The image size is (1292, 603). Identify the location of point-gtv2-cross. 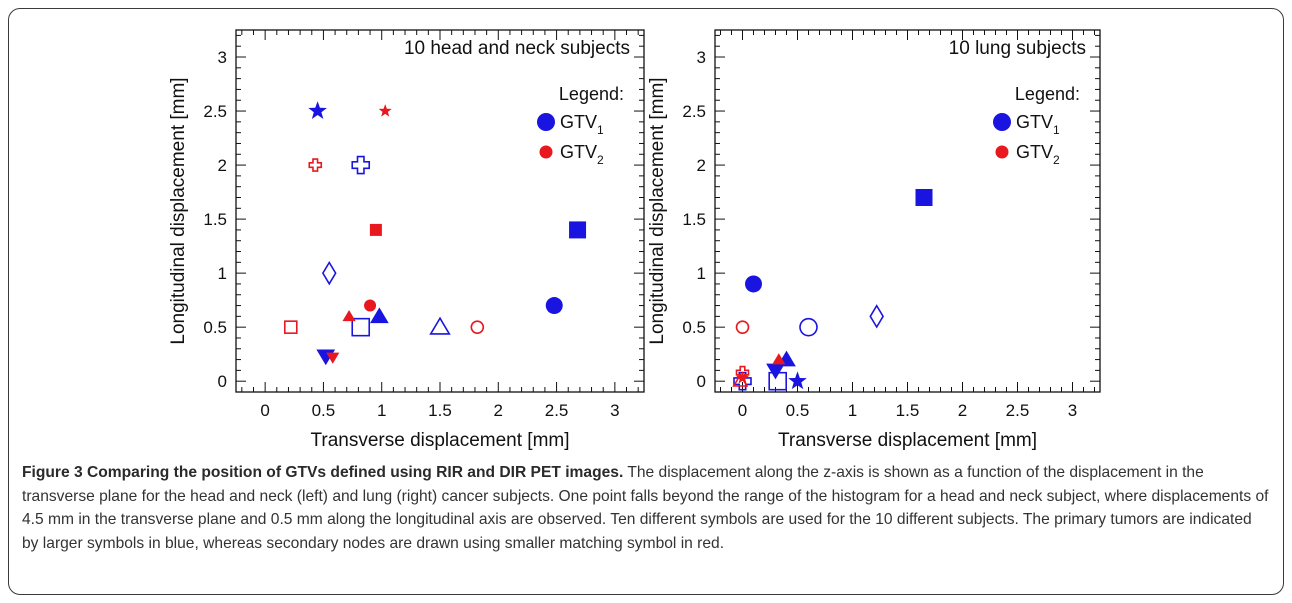
(315, 165).